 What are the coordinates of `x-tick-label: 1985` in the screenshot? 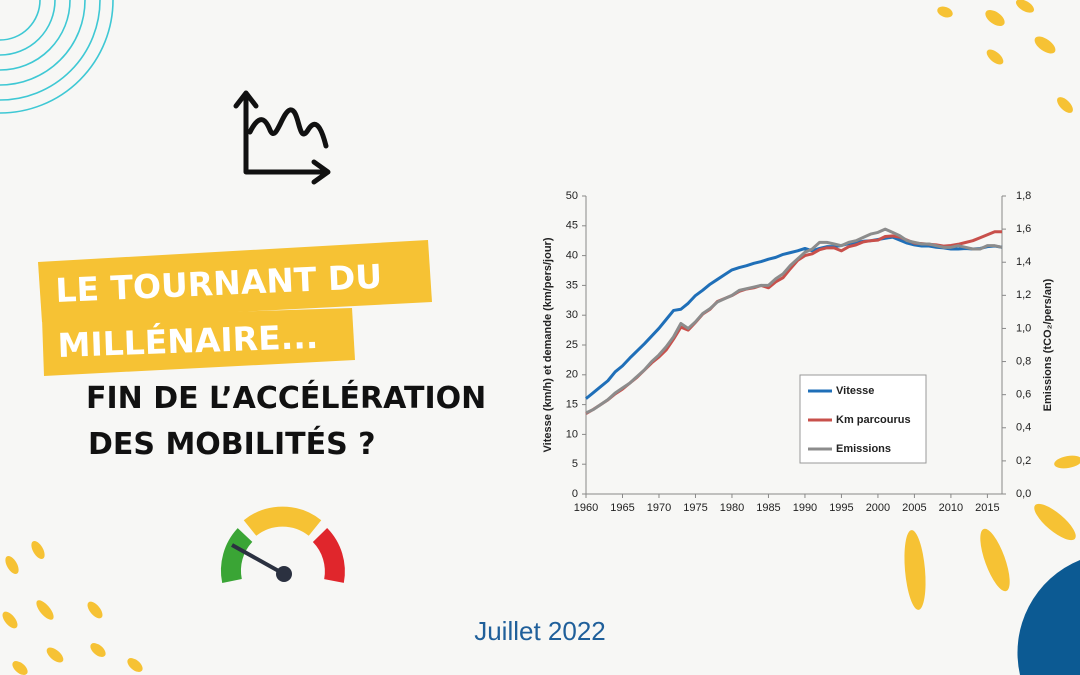 It's located at (768, 508).